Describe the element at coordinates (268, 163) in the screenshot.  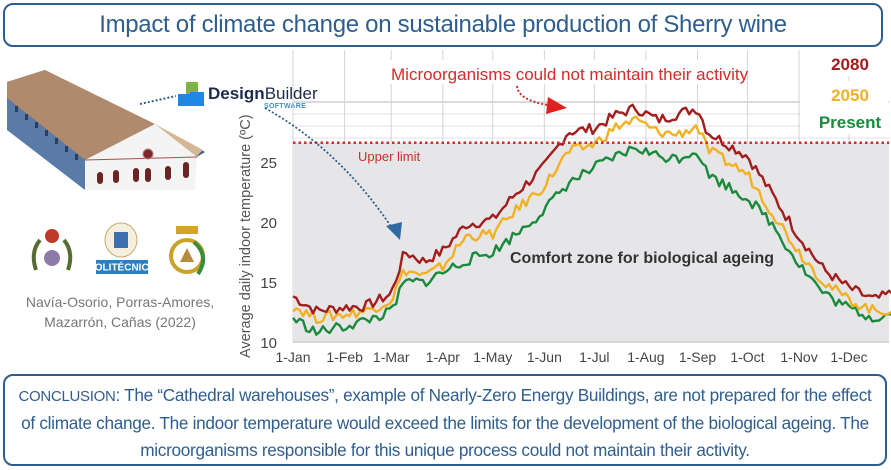
I see `y-tick-label: 25` at that location.